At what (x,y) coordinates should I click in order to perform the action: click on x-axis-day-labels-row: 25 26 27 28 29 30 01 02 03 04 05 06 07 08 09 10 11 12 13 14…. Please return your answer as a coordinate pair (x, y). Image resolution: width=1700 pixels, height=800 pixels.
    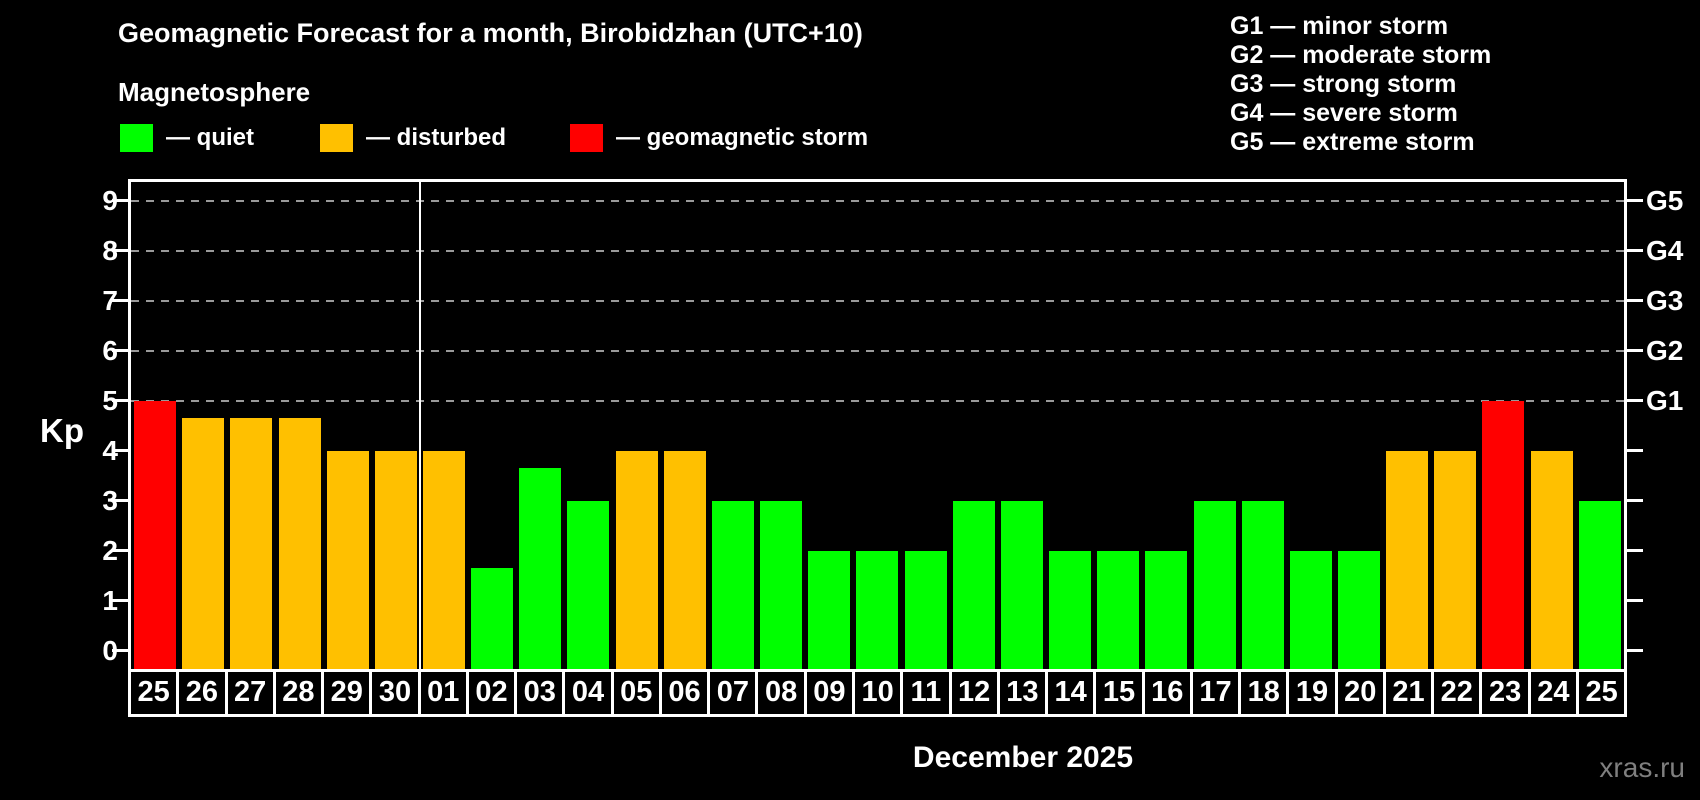
    Looking at the image, I should click on (877, 694).